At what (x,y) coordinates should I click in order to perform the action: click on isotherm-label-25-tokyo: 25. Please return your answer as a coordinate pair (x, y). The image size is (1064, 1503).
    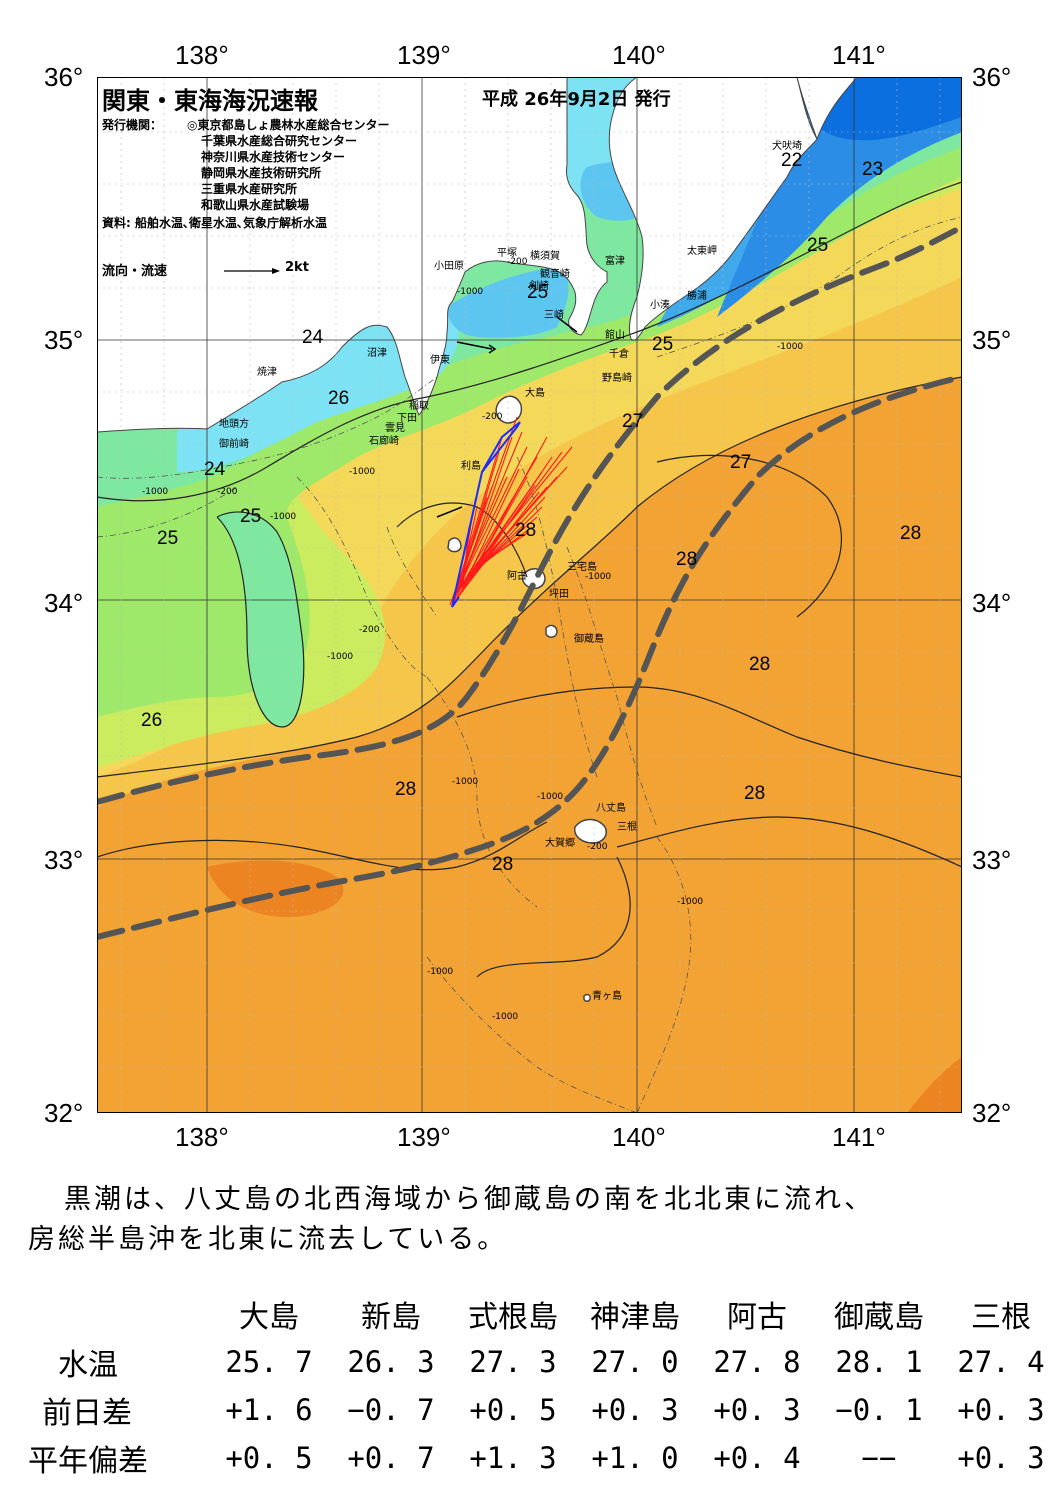
    Looking at the image, I should click on (538, 292).